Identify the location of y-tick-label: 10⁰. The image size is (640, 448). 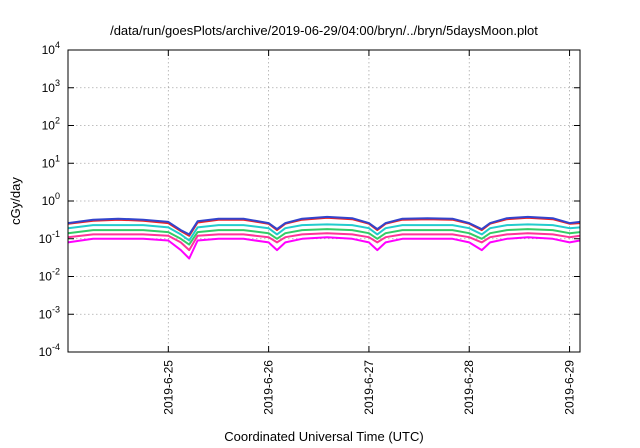
(51, 199).